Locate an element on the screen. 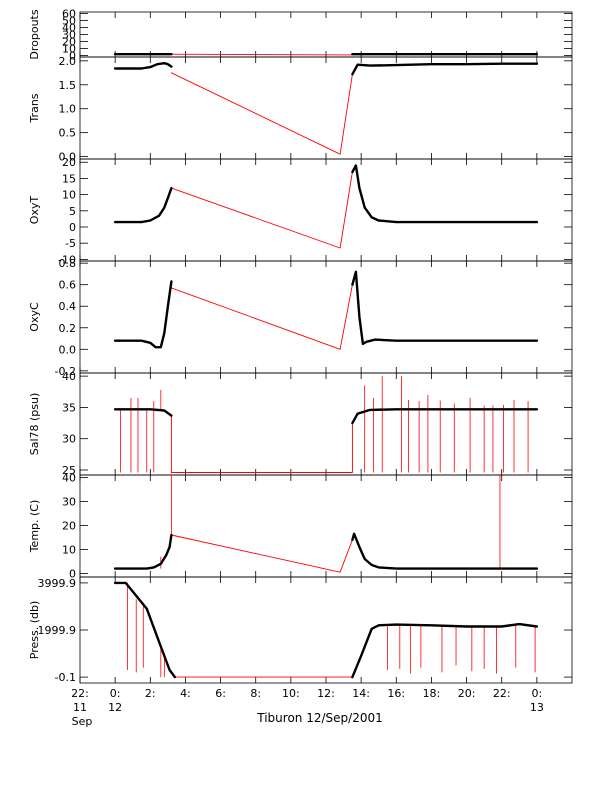 The width and height of the screenshot is (612, 785). y-axis-label: Dropouts is located at coordinates (34, 34).